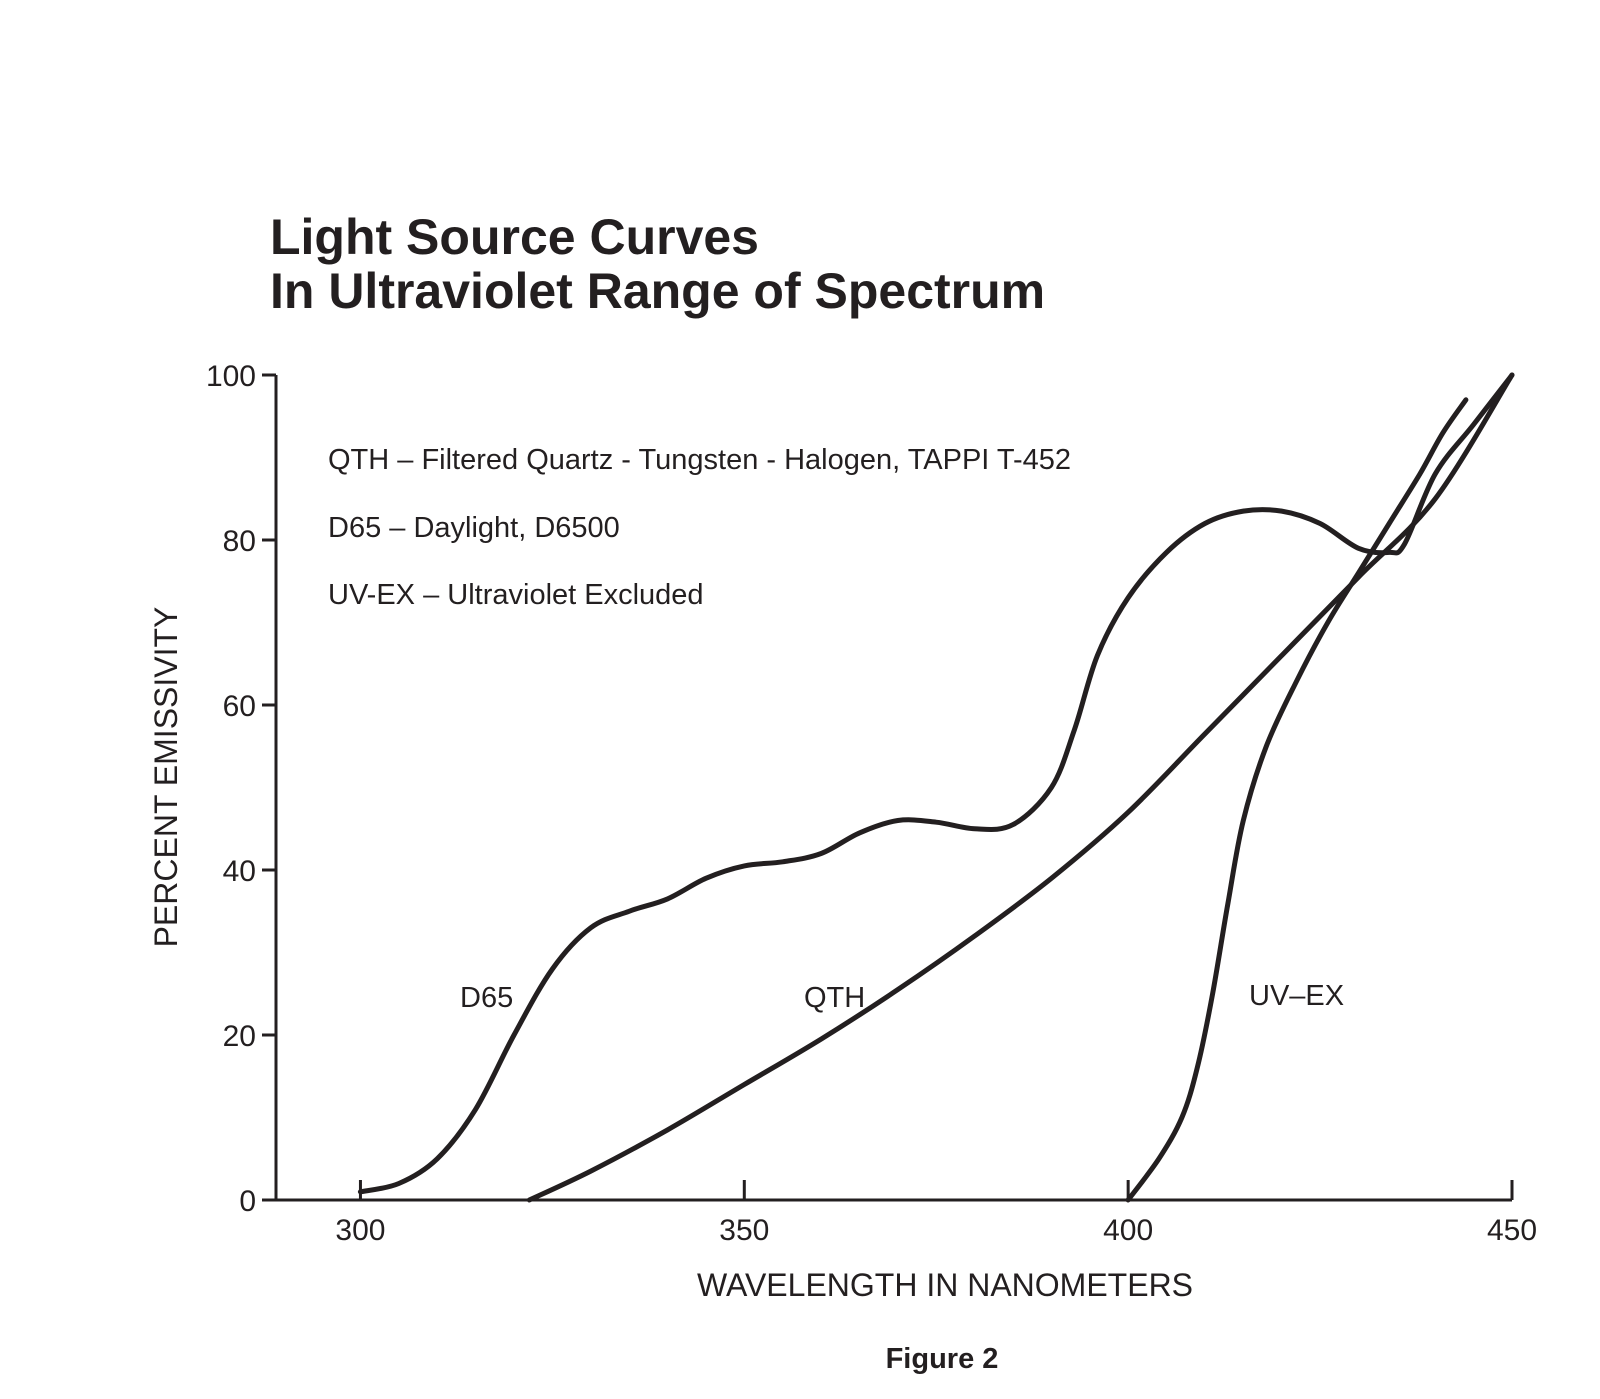 Image resolution: width=1600 pixels, height=1399 pixels. Describe the element at coordinates (945, 1285) in the screenshot. I see `x-axis-label: WAVELENGTH IN NANOMETERS` at that location.